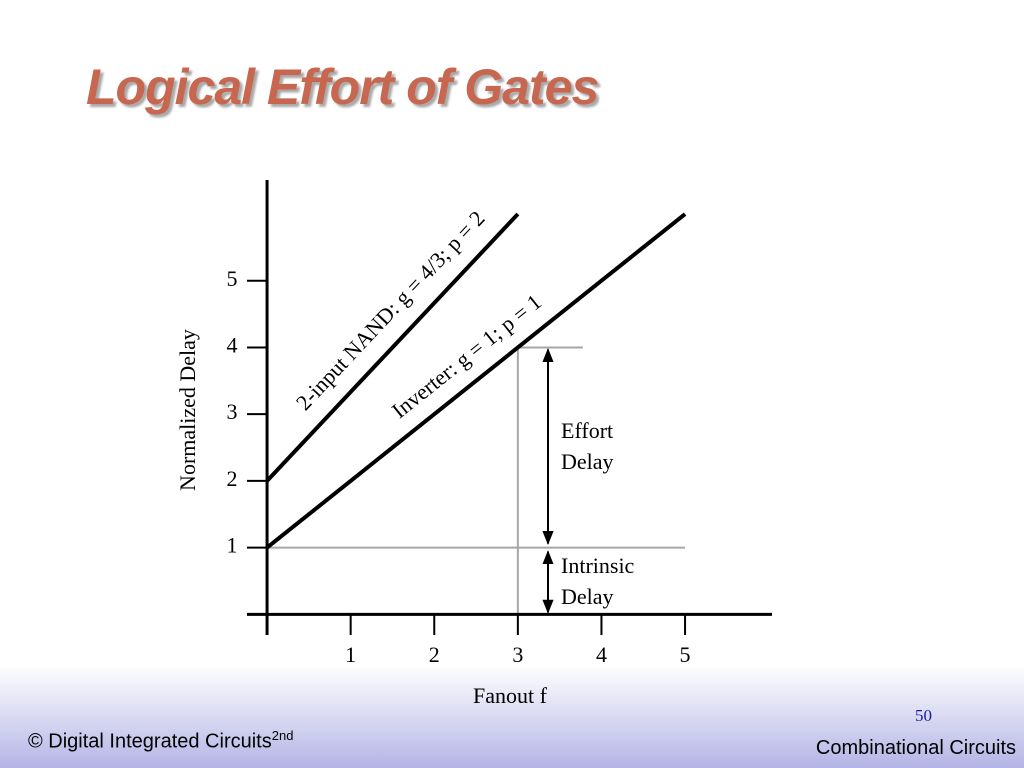 The width and height of the screenshot is (1024, 768). I want to click on y-axis-label: Normalized Delay, so click(187, 410).